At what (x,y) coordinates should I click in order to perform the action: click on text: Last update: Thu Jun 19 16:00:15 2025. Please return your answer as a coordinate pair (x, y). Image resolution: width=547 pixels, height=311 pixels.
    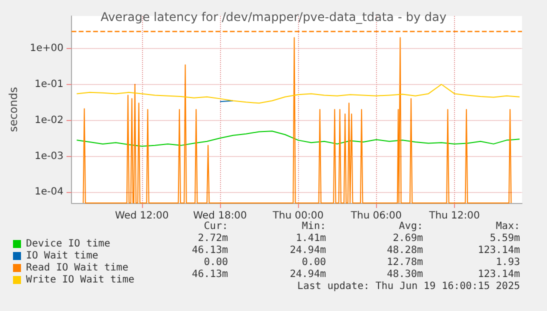
    Looking at the image, I should click on (408, 287).